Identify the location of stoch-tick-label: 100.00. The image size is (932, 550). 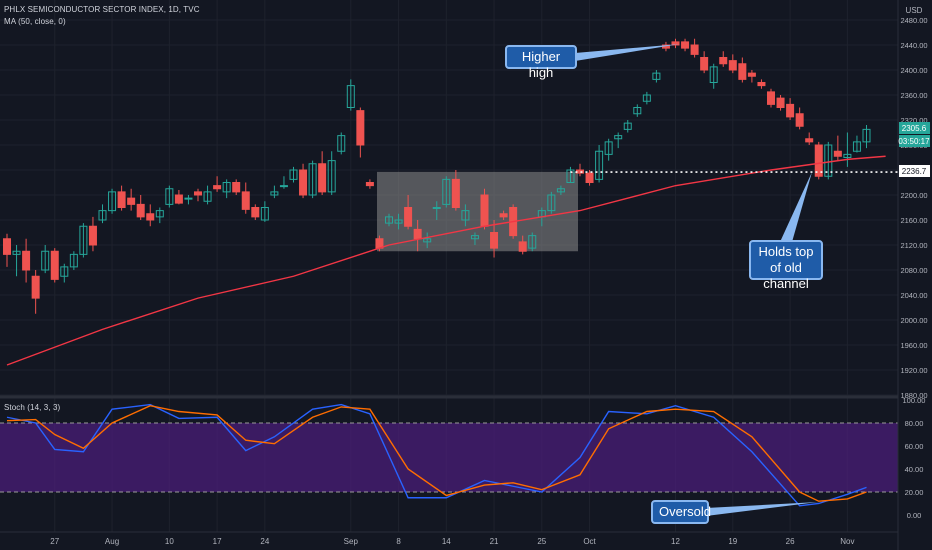
(914, 400).